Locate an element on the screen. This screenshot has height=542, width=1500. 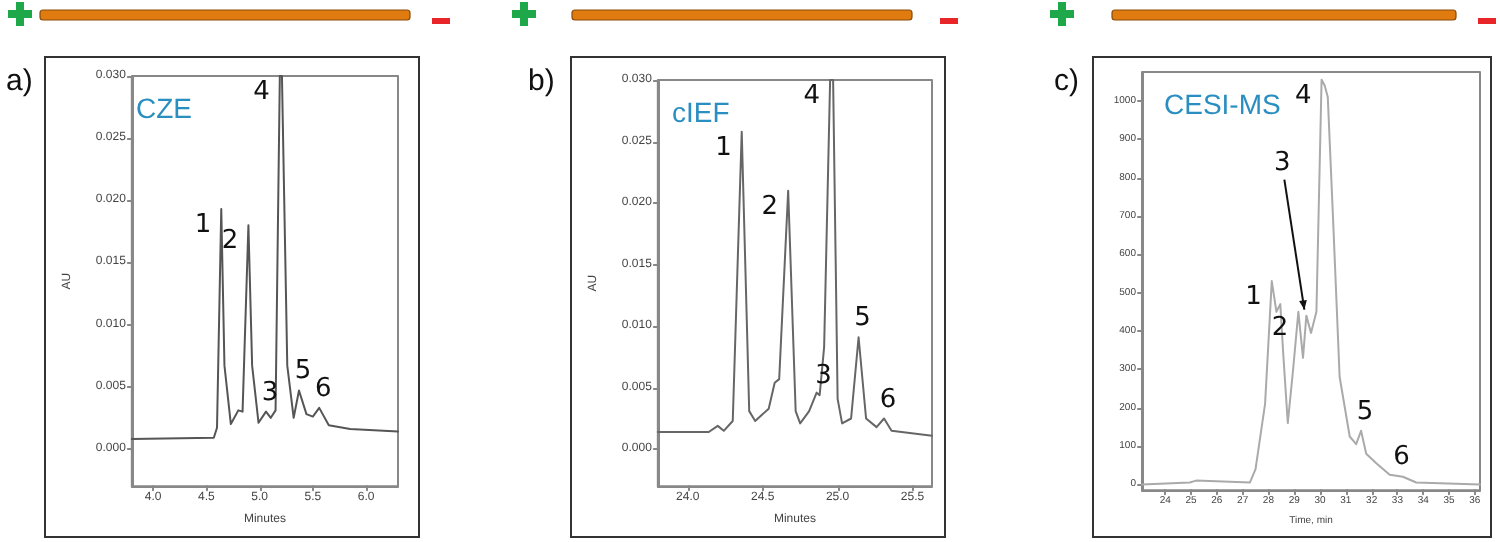
text: CESI-MS is located at coordinates (1222, 104).